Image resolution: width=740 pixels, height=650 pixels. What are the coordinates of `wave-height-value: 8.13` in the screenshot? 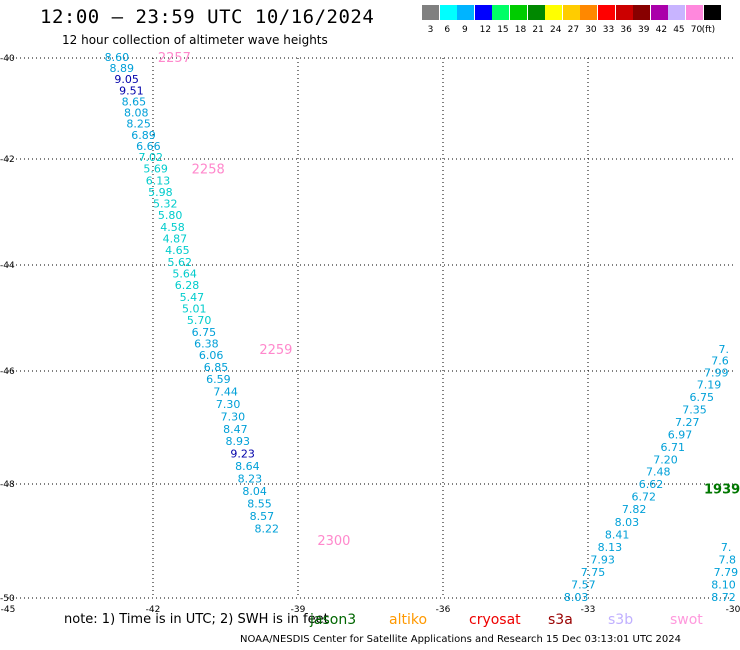 It's located at (610, 547).